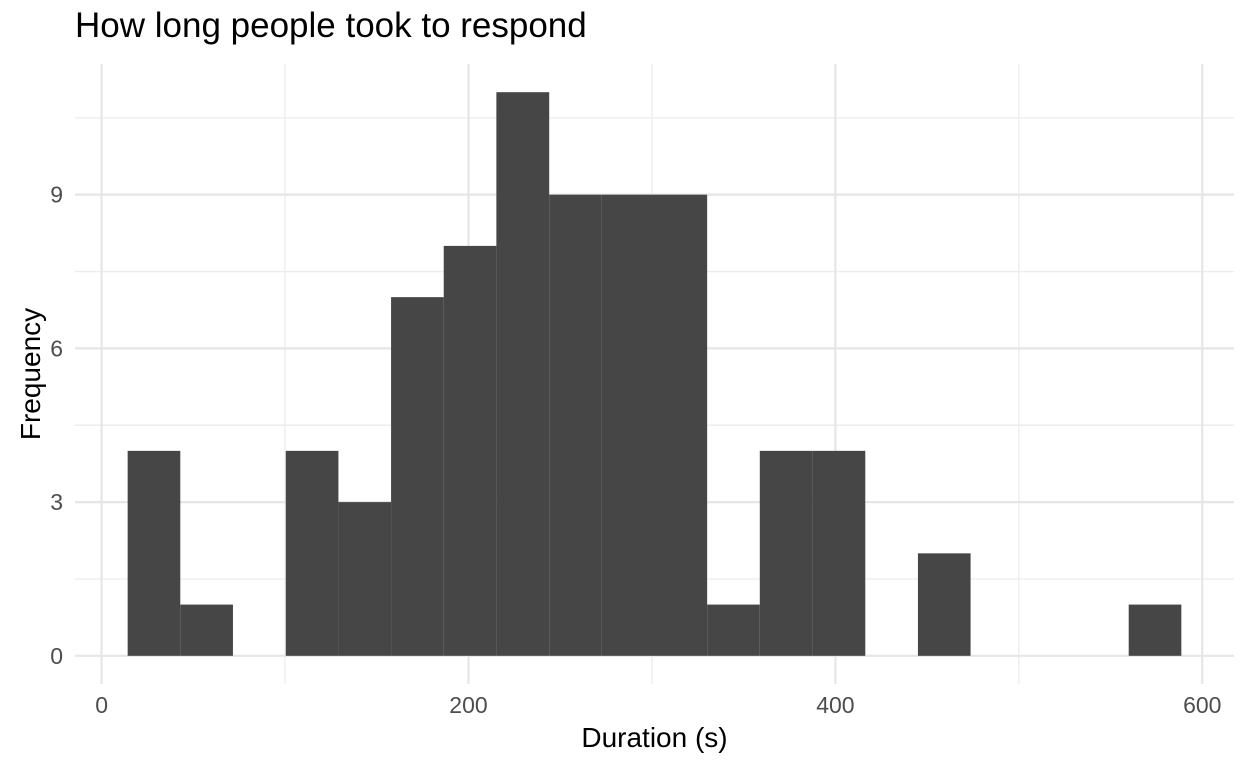 This screenshot has height=768, width=1248. Describe the element at coordinates (56, 502) in the screenshot. I see `y-tick-label: 3` at that location.